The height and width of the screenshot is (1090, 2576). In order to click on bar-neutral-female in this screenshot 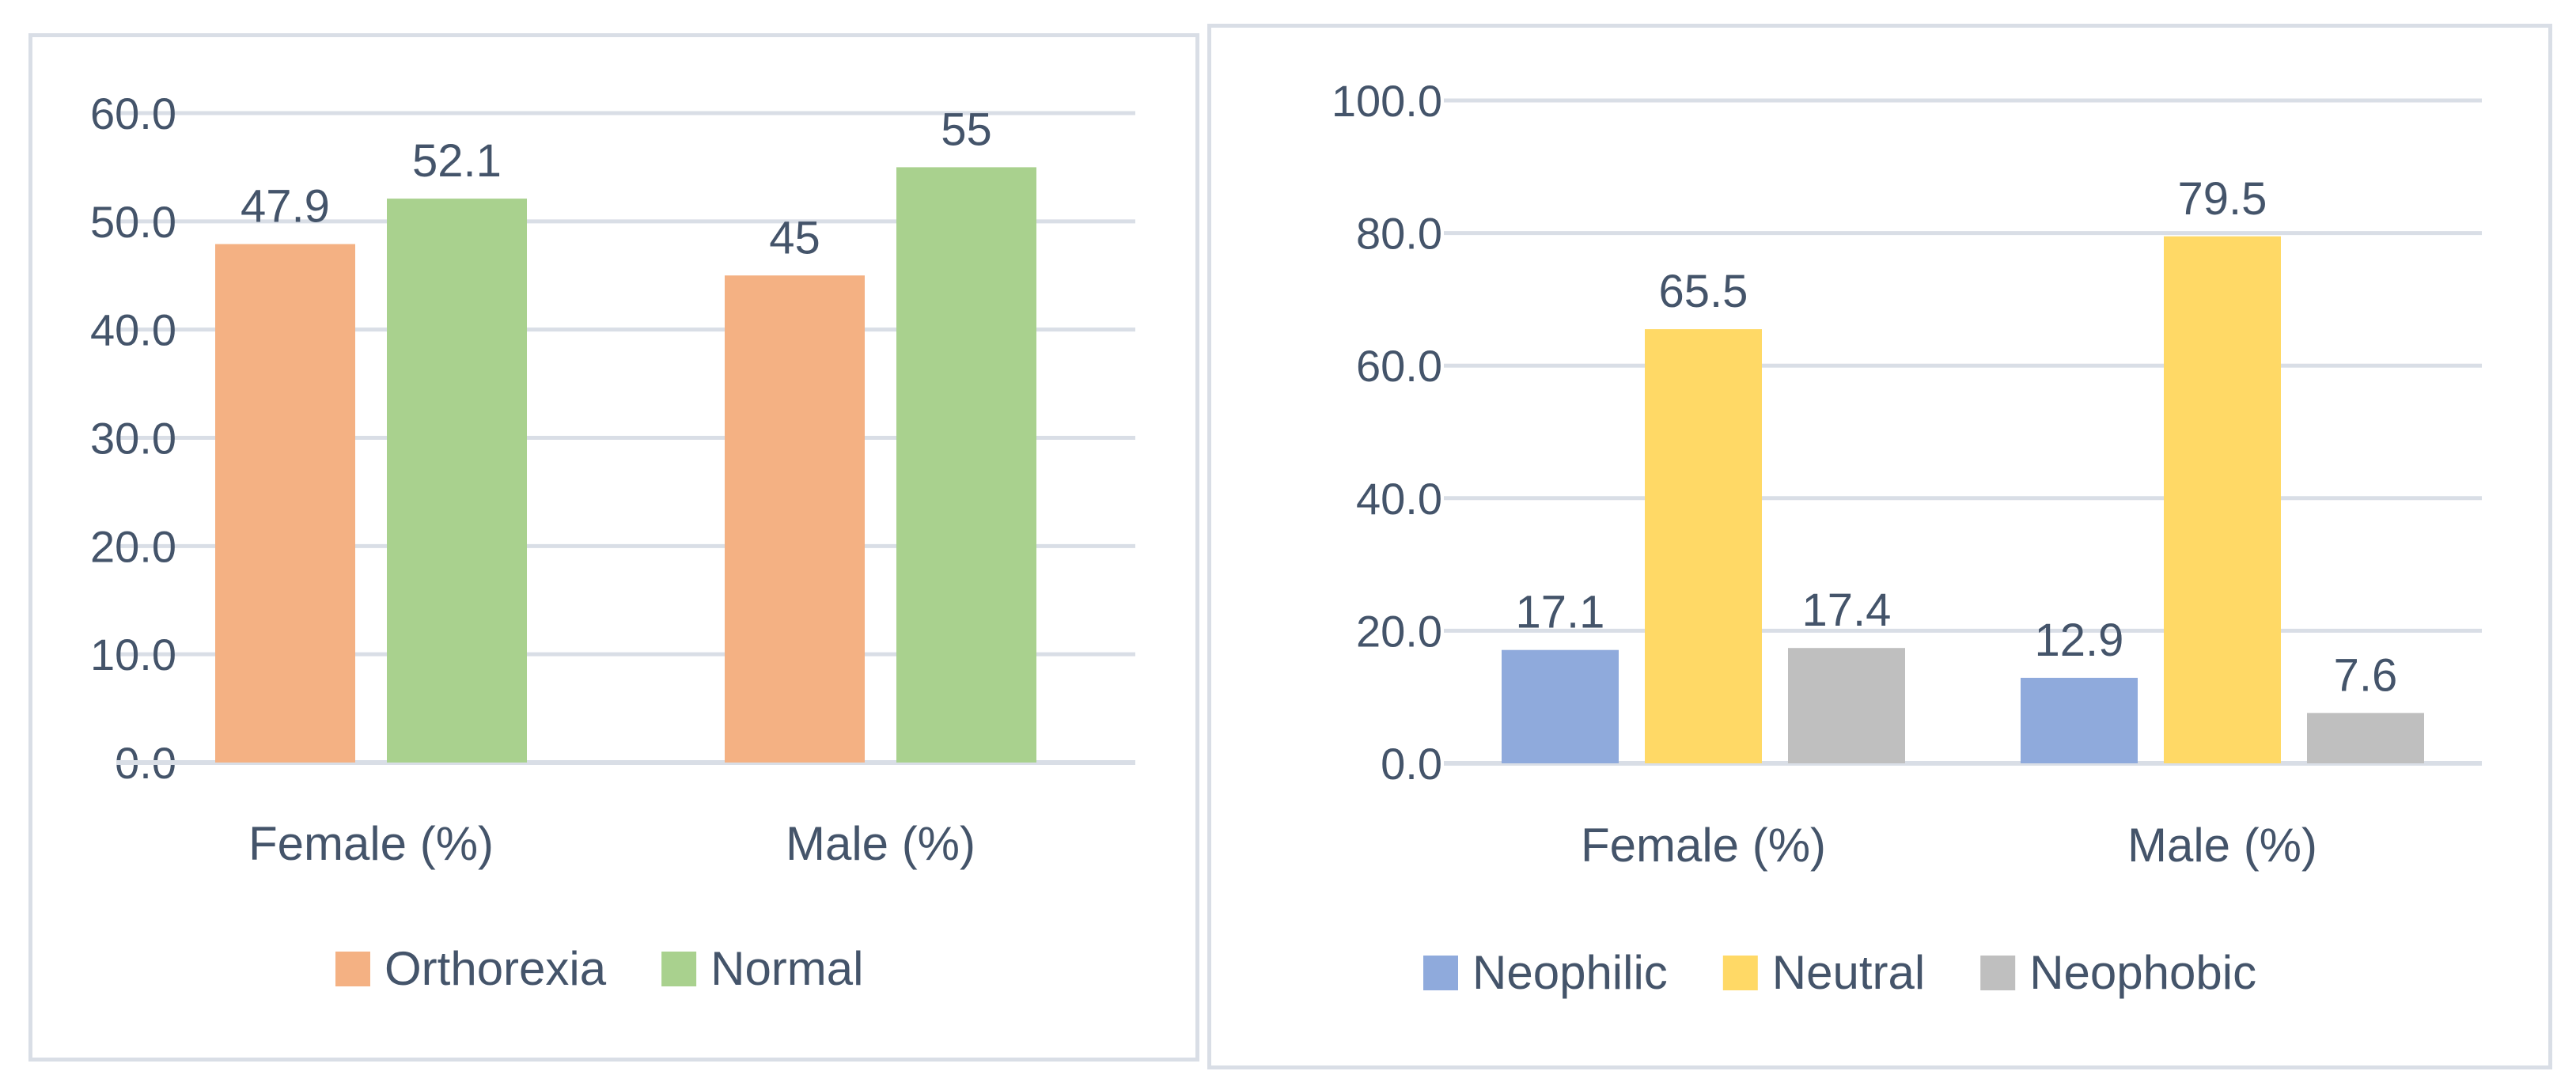, I will do `click(1704, 546)`.